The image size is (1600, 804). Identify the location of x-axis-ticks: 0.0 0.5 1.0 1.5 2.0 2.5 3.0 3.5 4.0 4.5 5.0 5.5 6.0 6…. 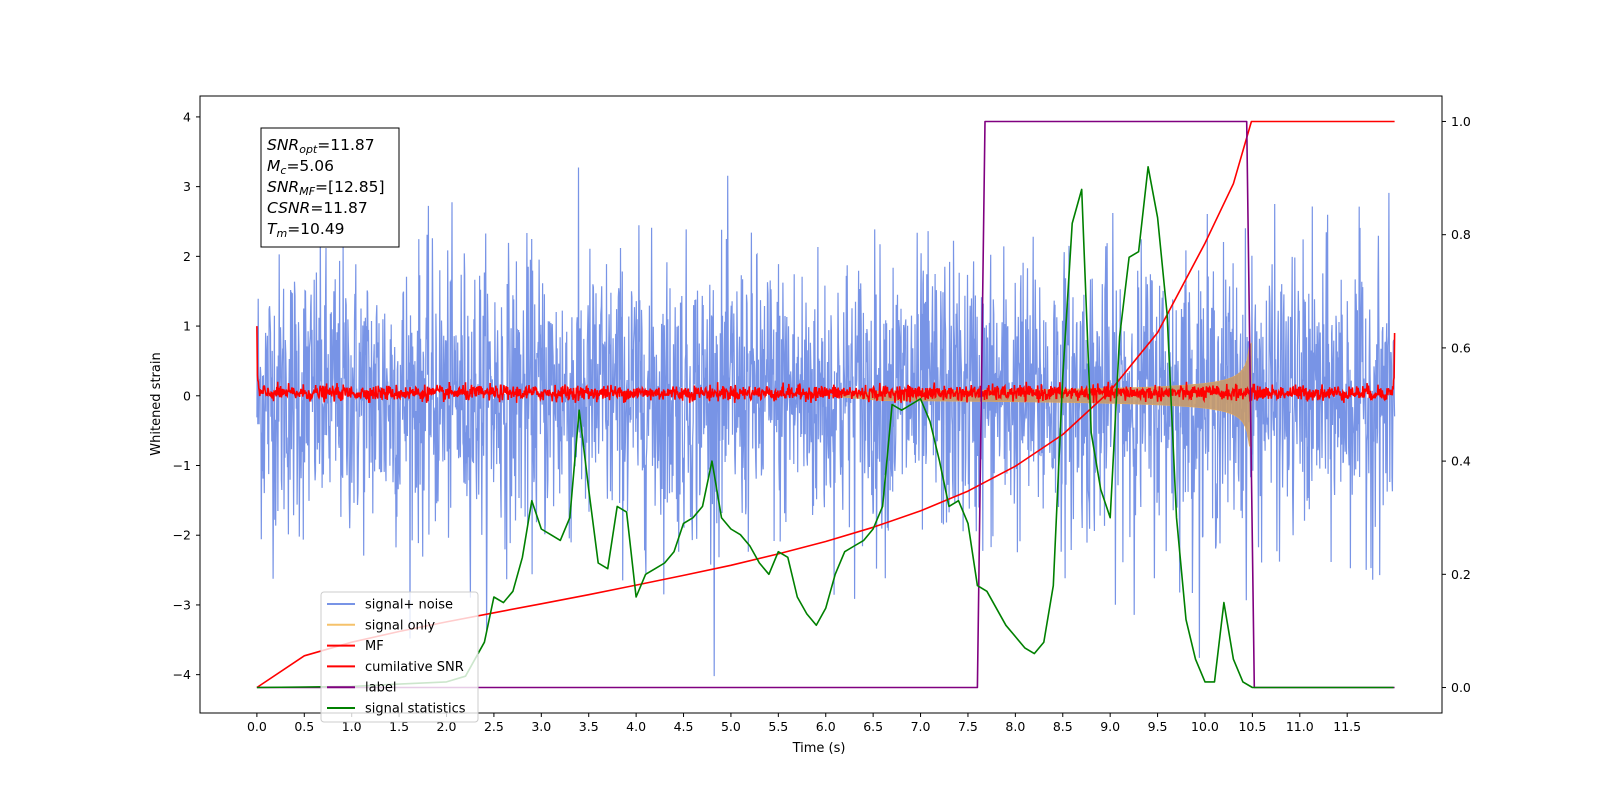
(804, 723).